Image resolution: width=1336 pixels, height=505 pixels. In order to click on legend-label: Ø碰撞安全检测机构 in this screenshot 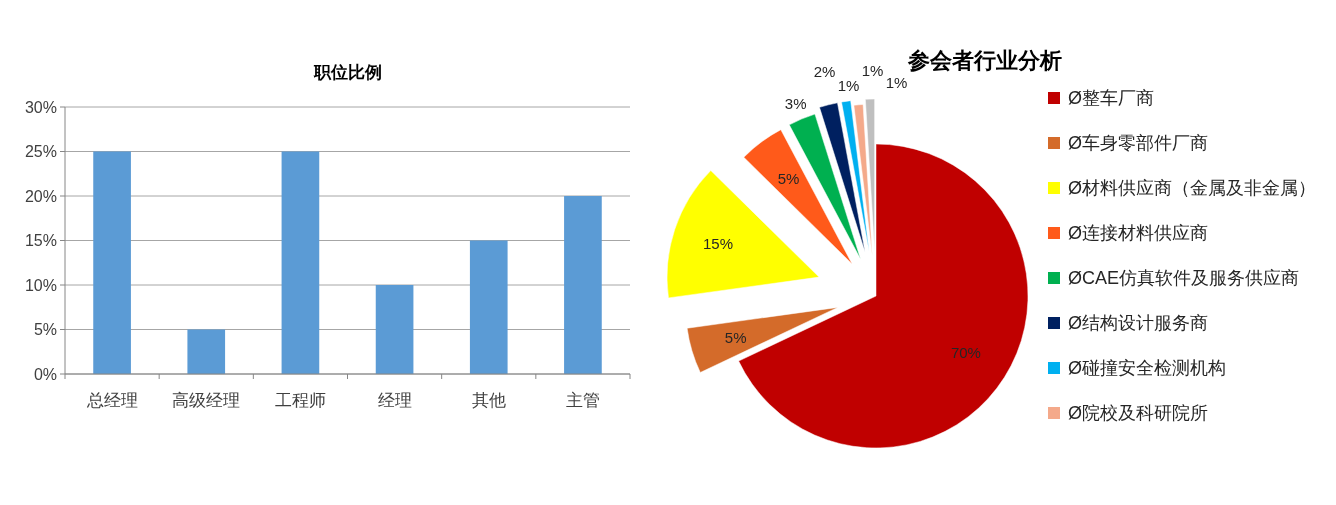, I will do `click(1147, 368)`.